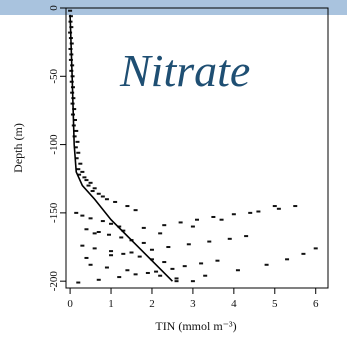  Describe the element at coordinates (54, 212) in the screenshot. I see `y-tick-label: -150` at that location.